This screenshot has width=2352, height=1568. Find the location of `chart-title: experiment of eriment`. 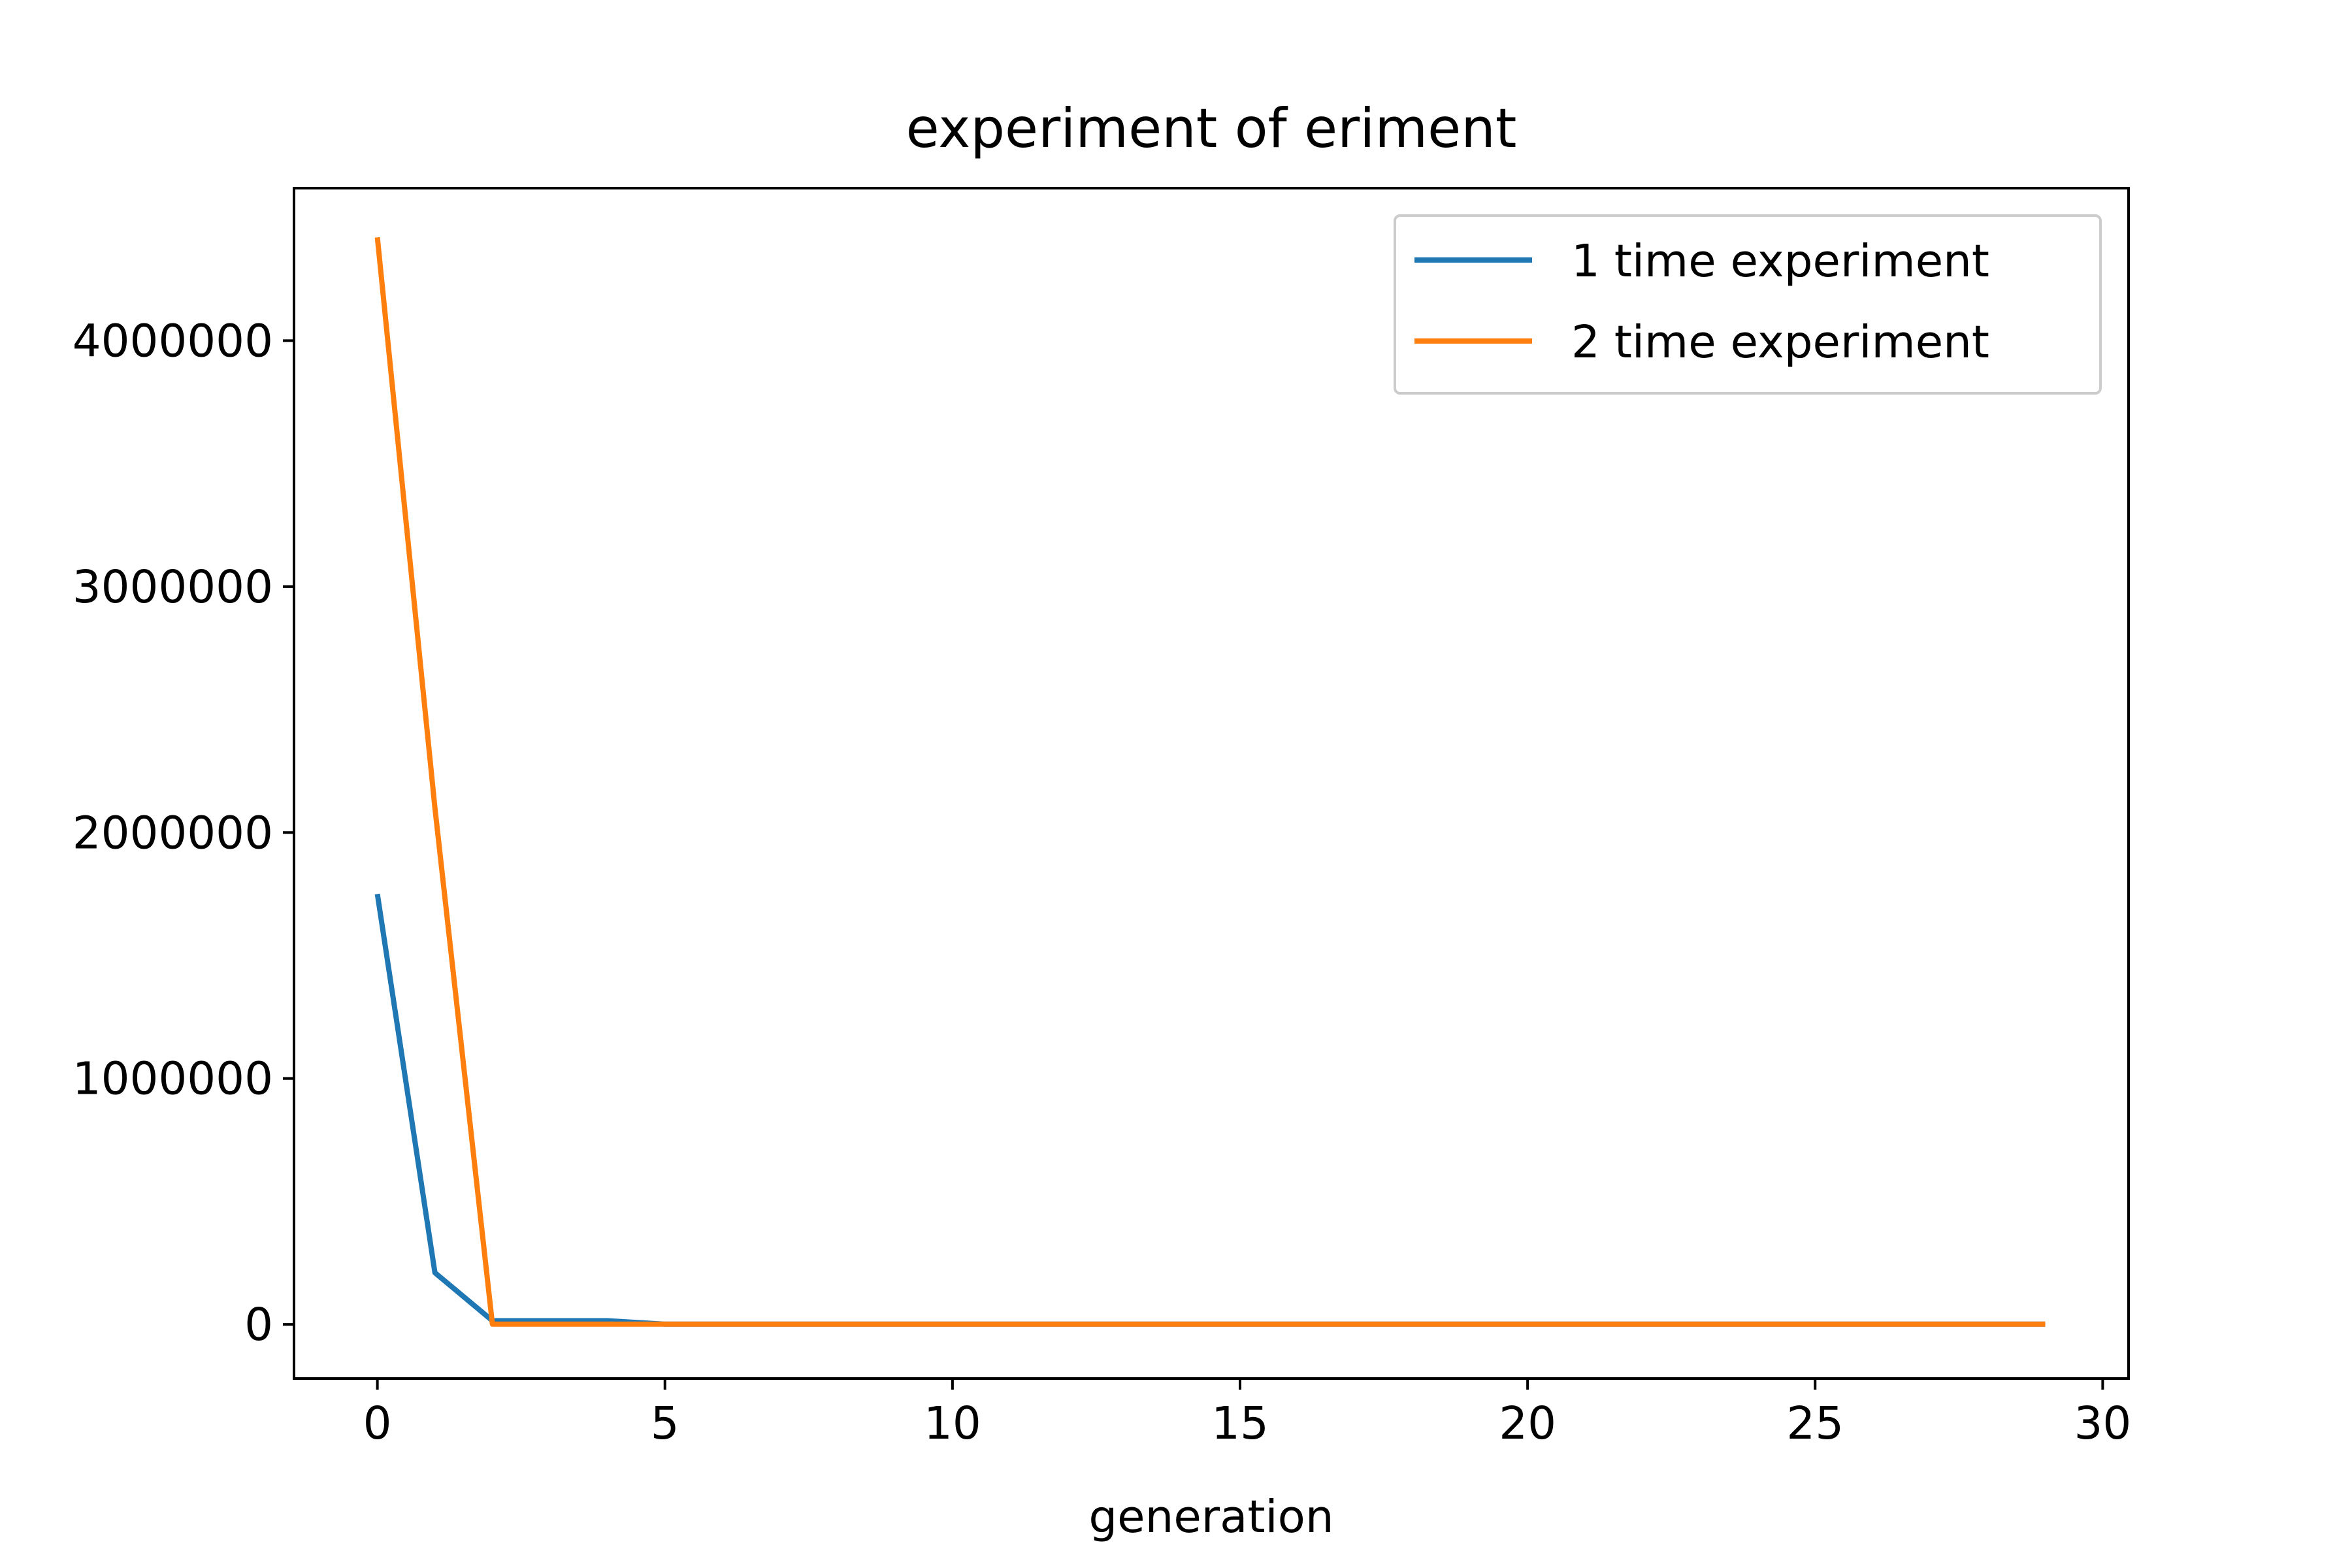

chart-title: experiment of eriment is located at coordinates (1211, 128).